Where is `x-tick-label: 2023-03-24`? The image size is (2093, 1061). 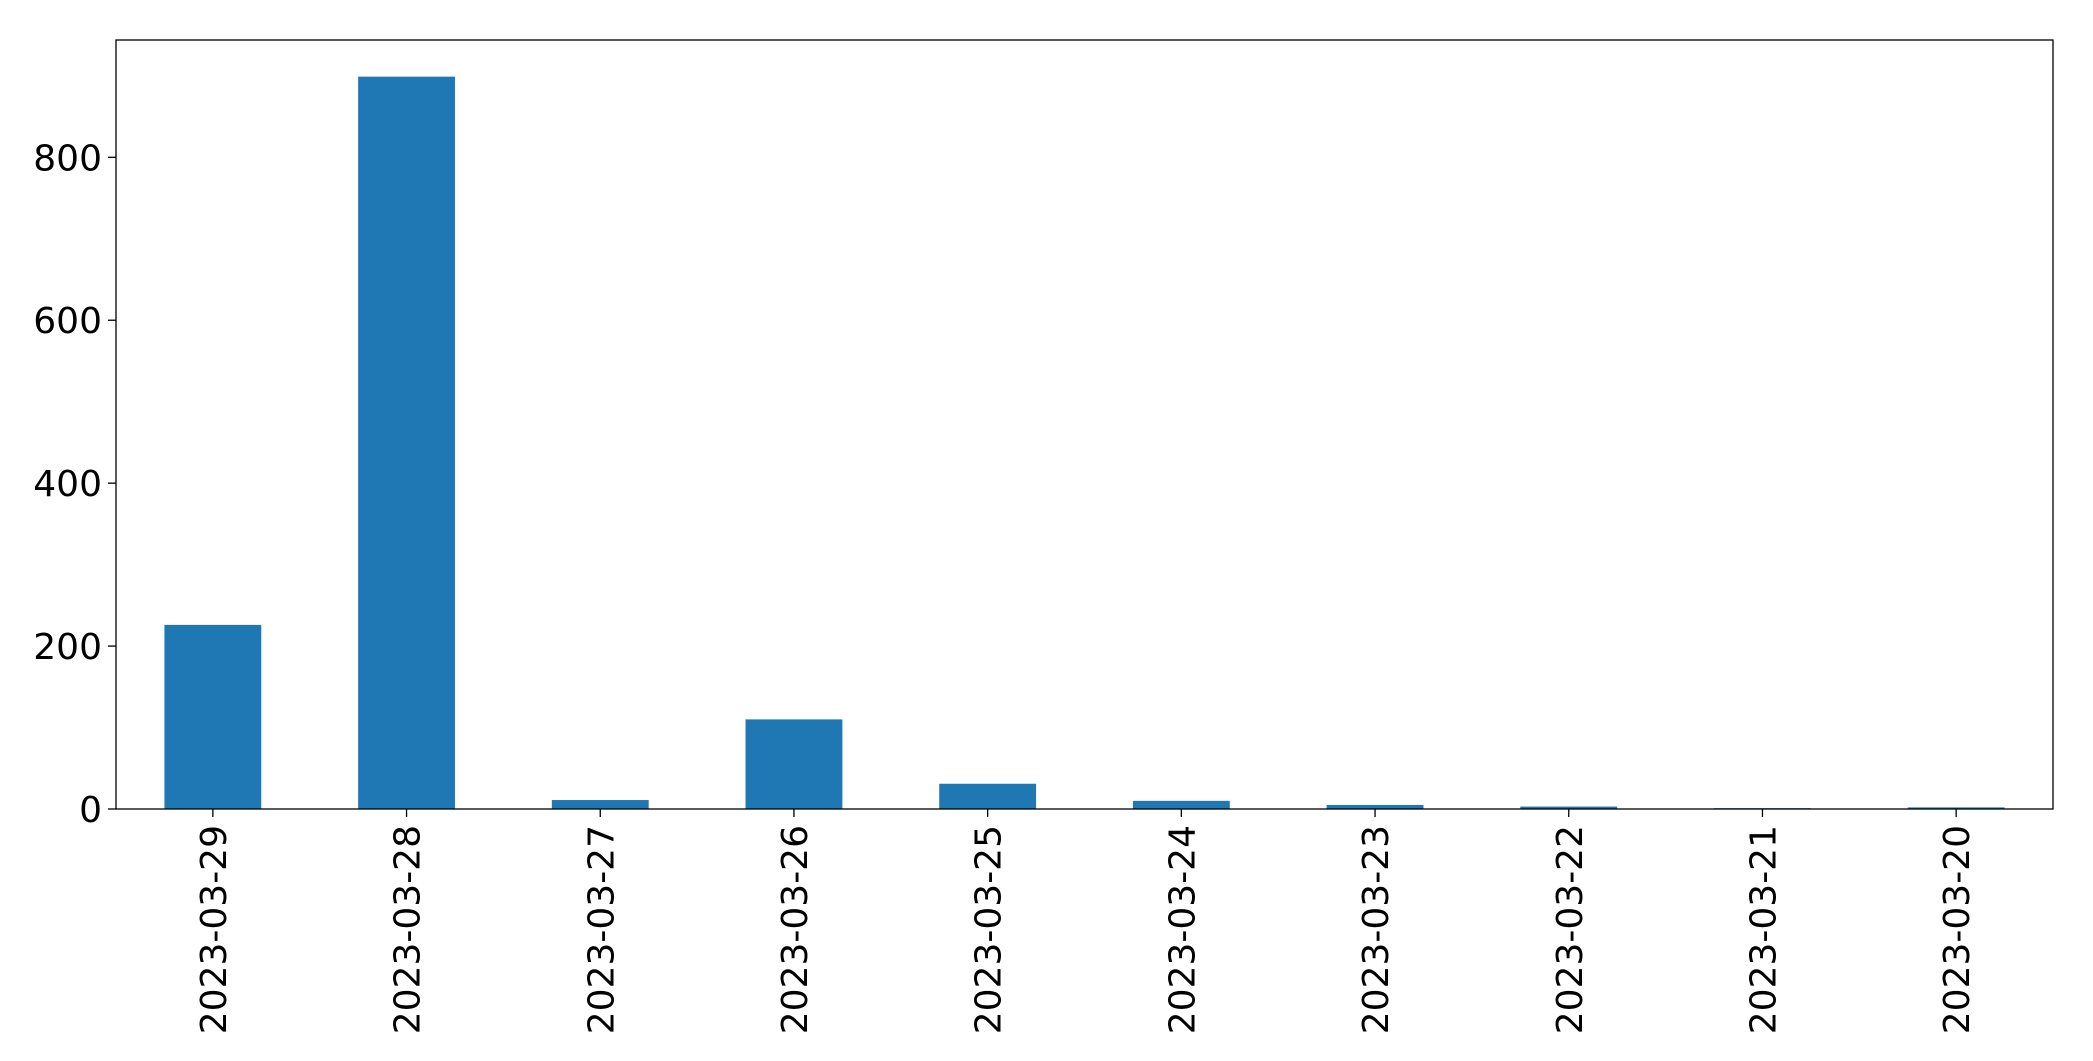 x-tick-label: 2023-03-24 is located at coordinates (1182, 929).